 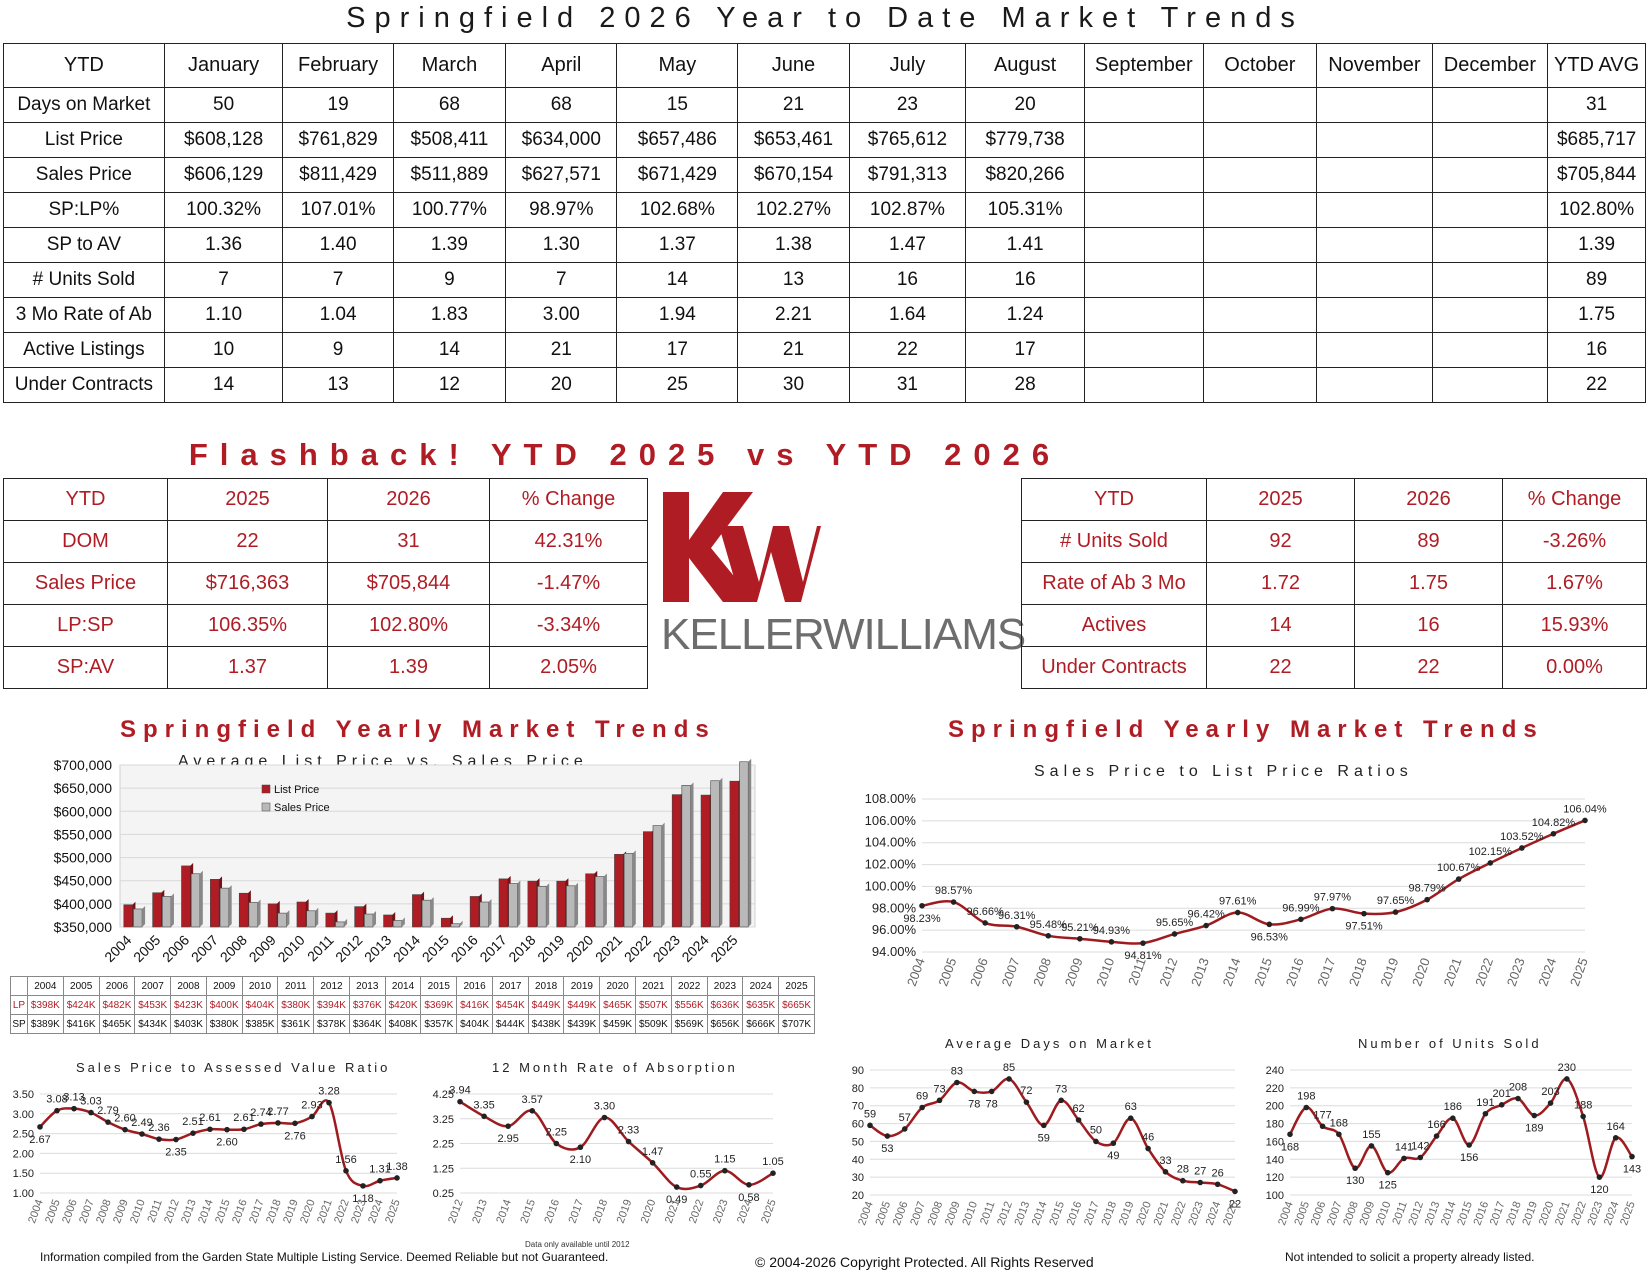 What do you see at coordinates (616, 1145) in the screenshot?
I see `series-line` at bounding box center [616, 1145].